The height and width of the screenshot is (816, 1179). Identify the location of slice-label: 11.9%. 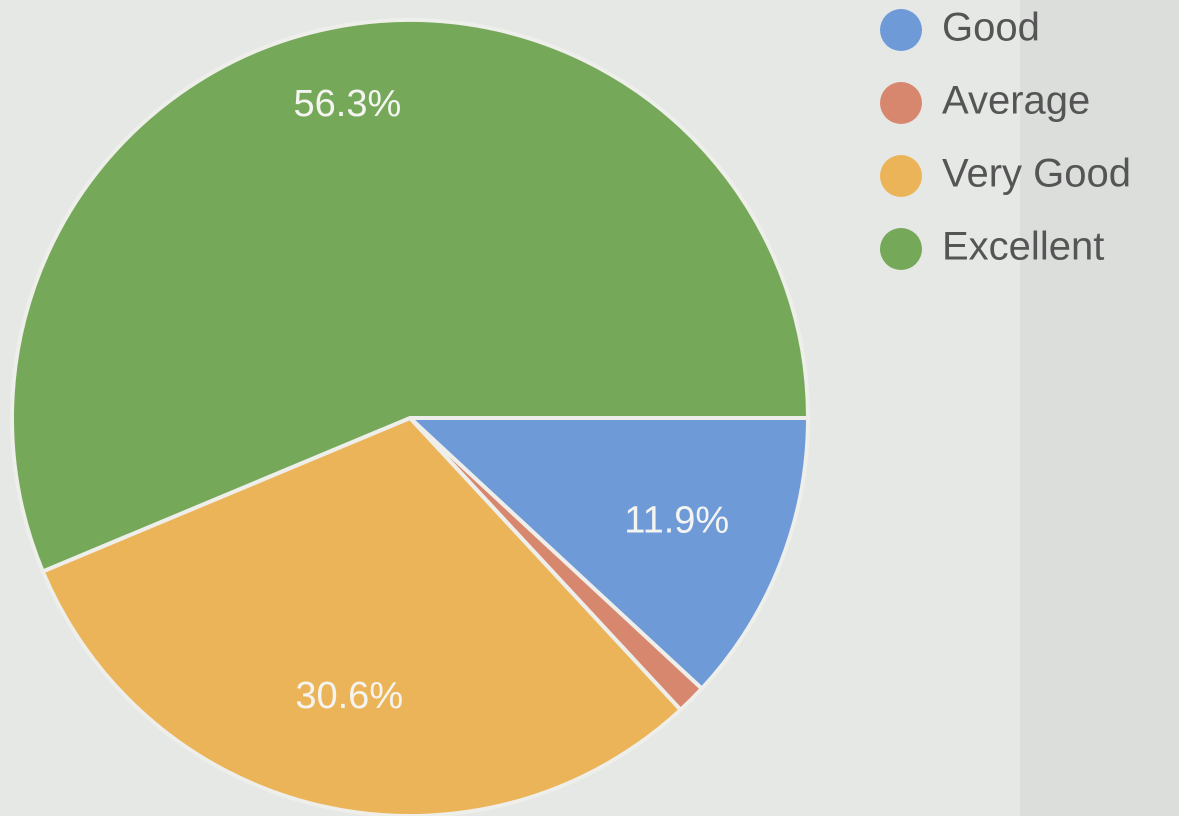
(676, 521).